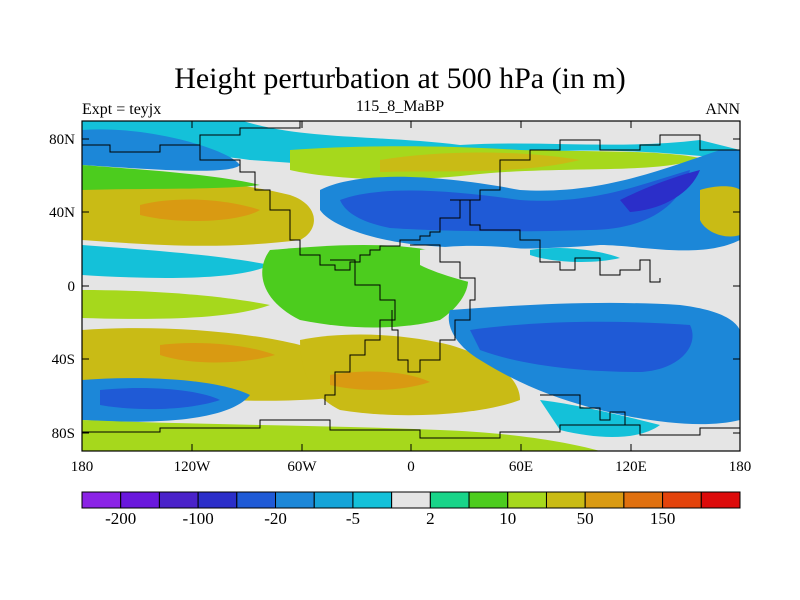 The image size is (800, 600). I want to click on field-sh-west-green, so click(176, 304).